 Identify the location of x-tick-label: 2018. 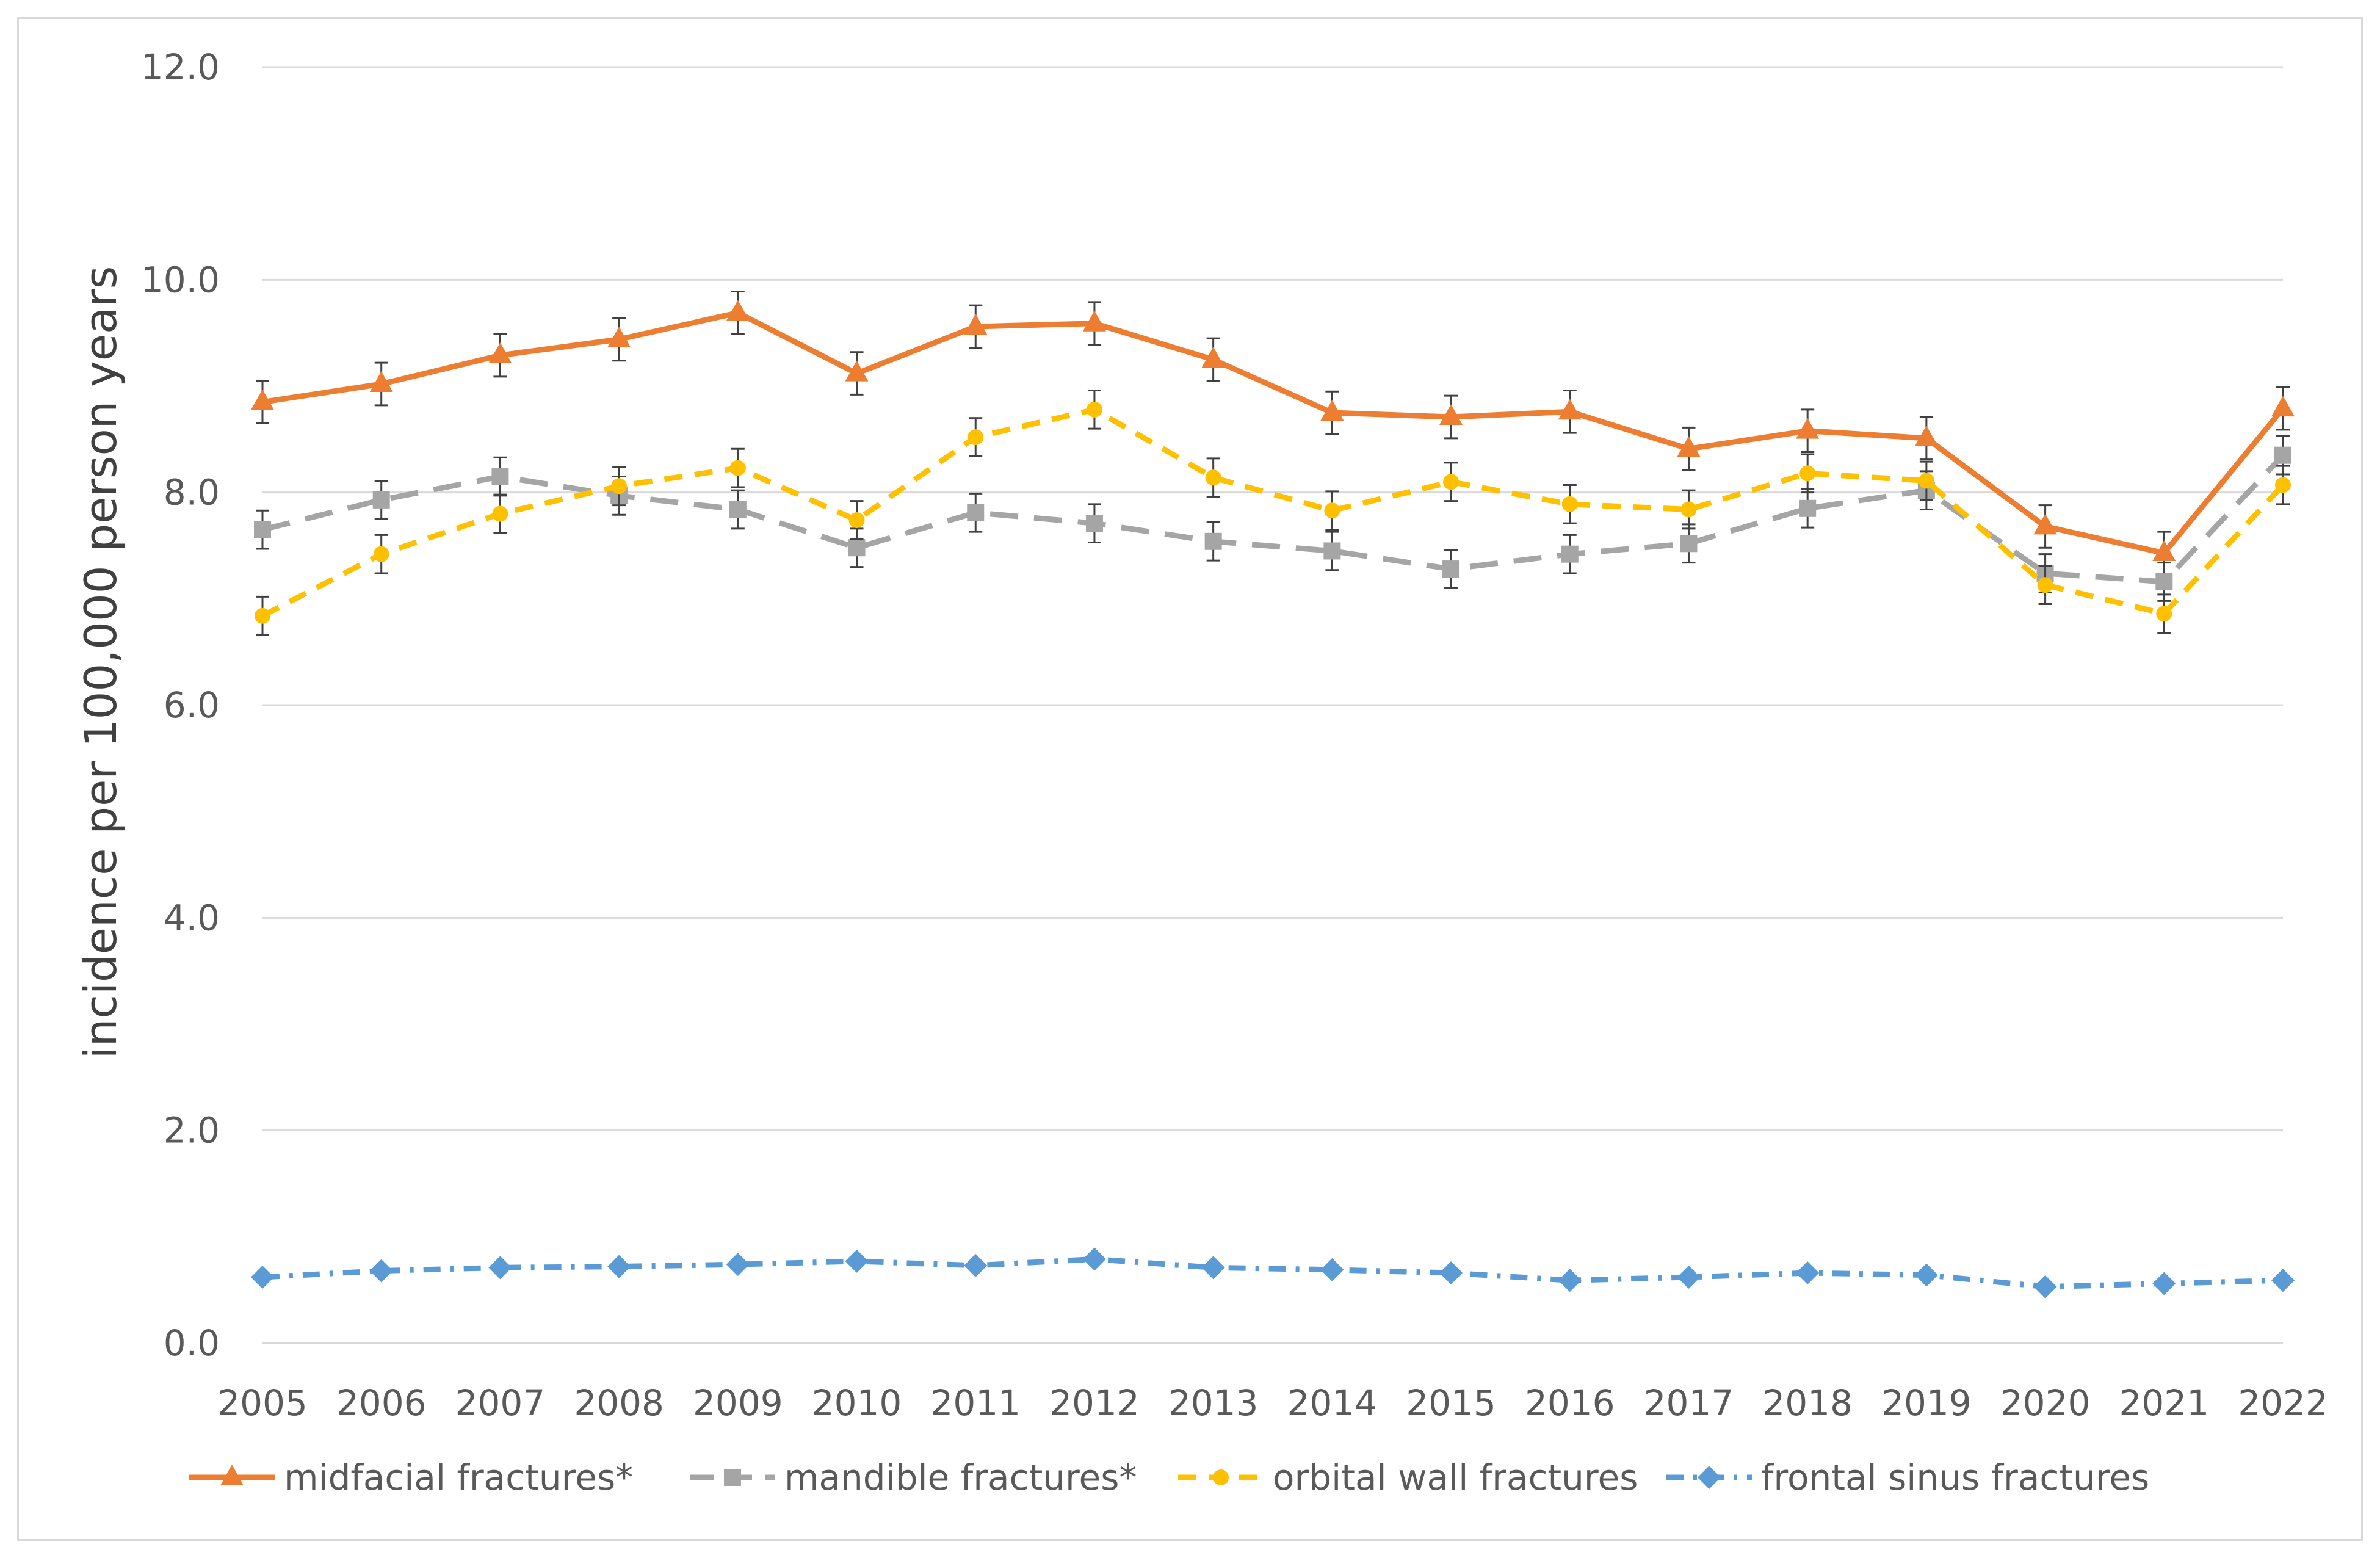
(1807, 1403).